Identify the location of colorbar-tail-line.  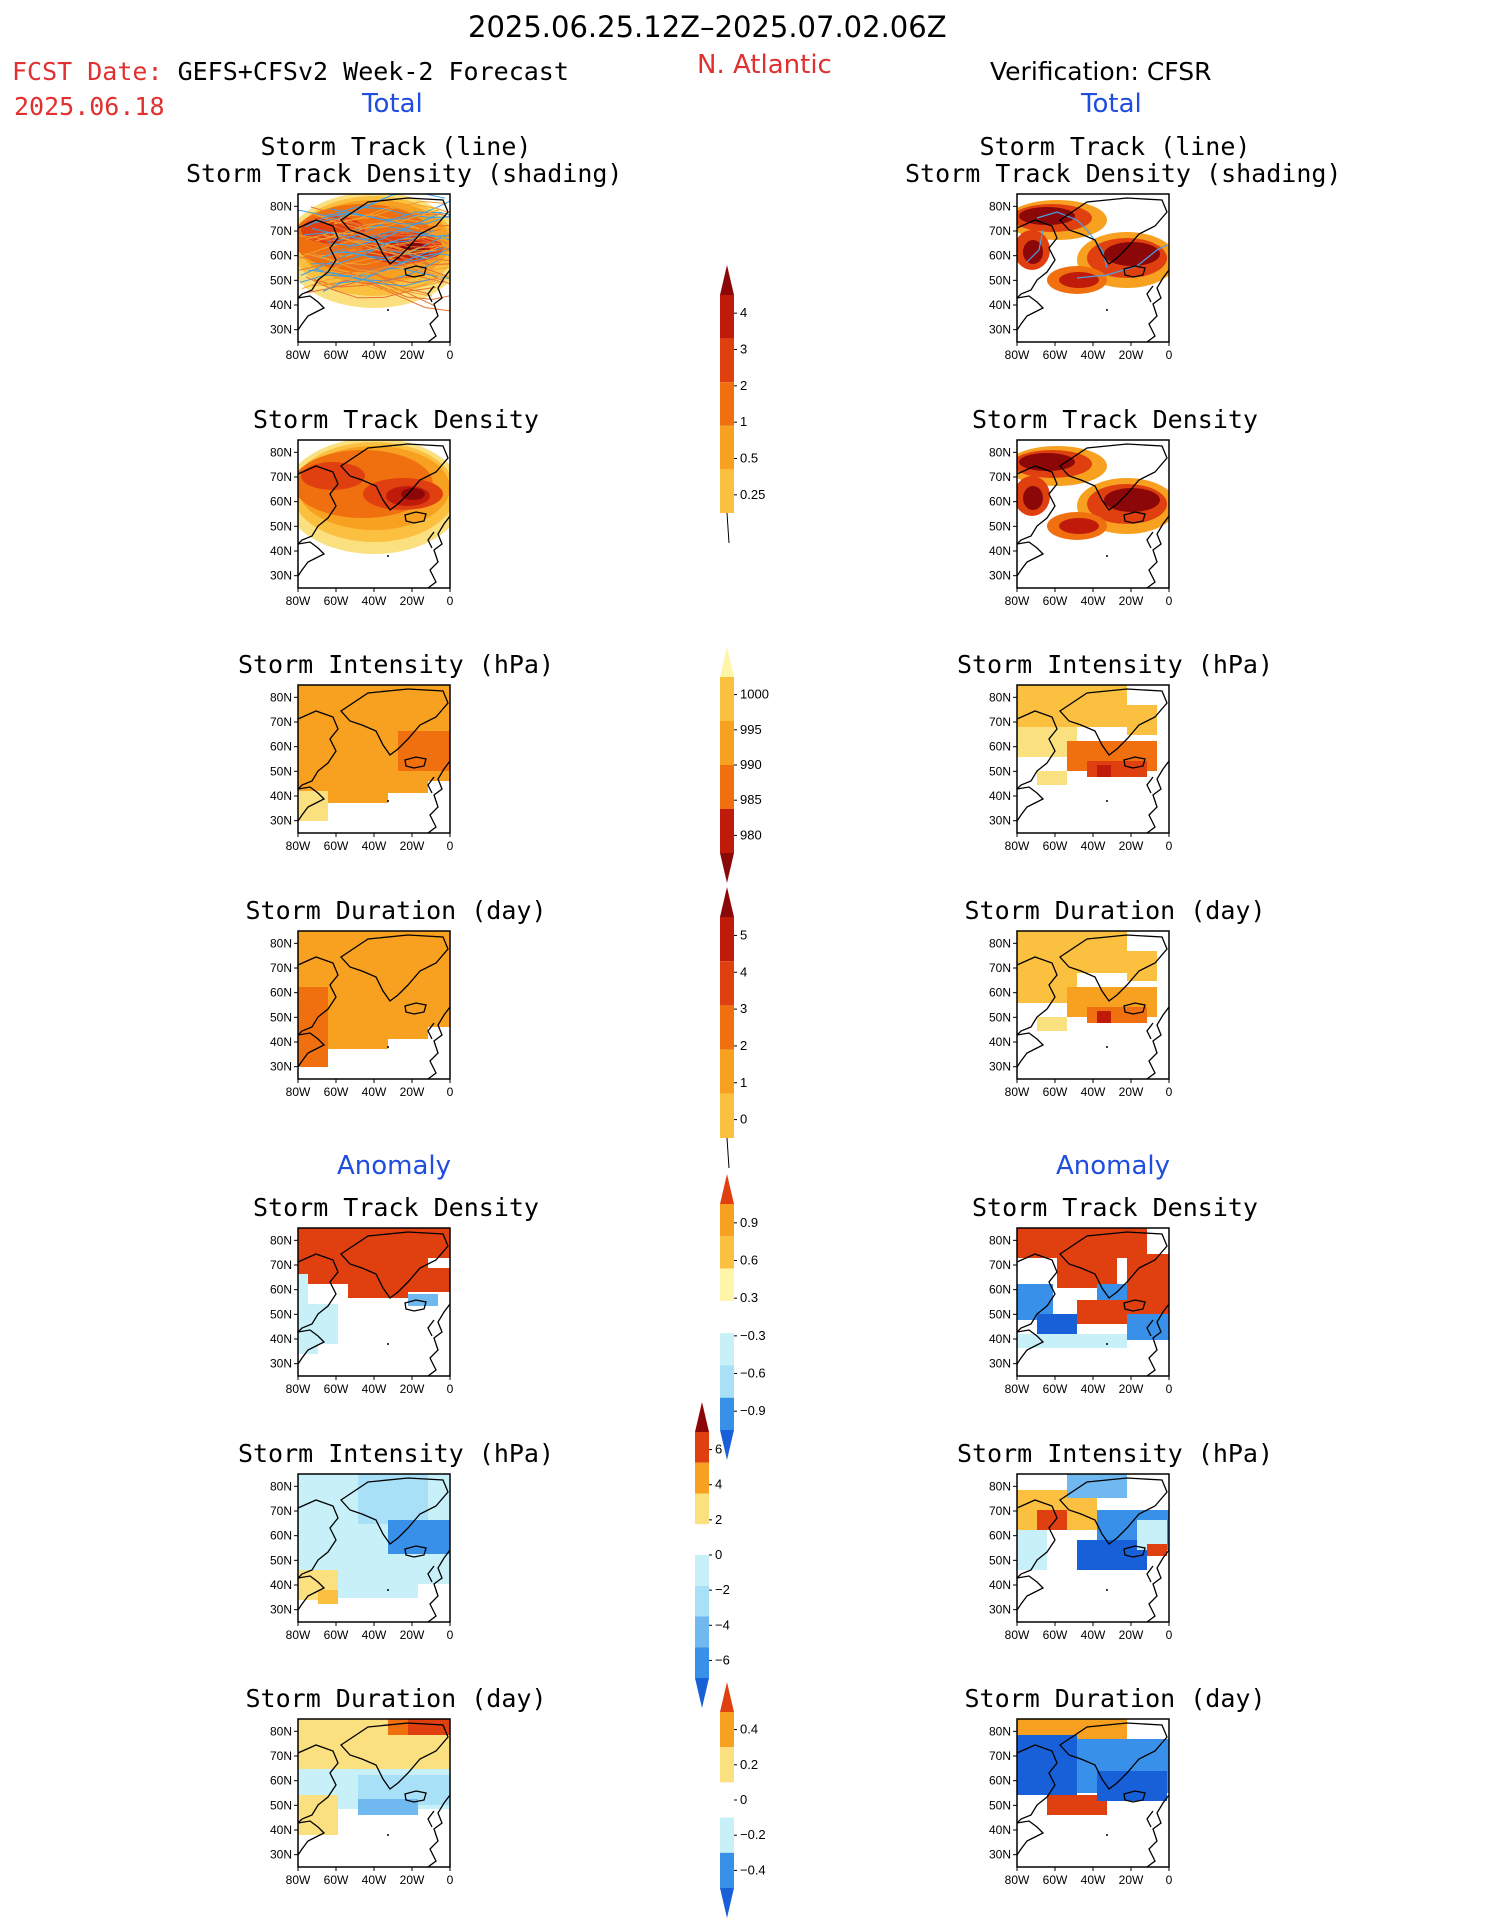
(728, 1153).